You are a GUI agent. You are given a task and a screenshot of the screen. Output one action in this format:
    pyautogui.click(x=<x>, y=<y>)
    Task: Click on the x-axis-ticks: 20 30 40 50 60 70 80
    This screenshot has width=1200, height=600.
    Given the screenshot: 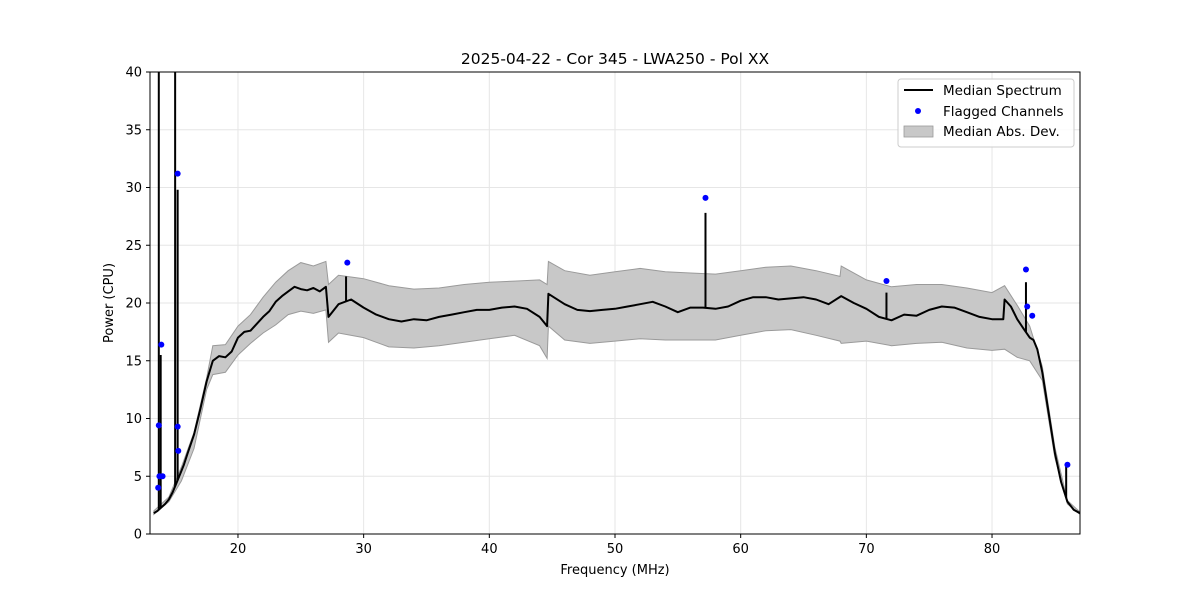 What is the action you would take?
    pyautogui.click(x=615, y=545)
    